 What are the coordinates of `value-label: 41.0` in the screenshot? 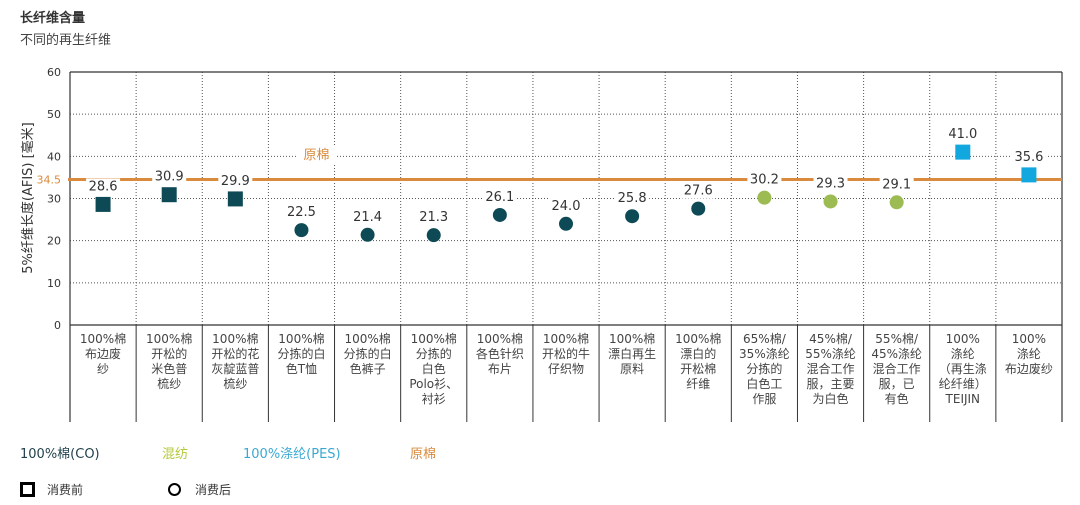 It's located at (962, 134).